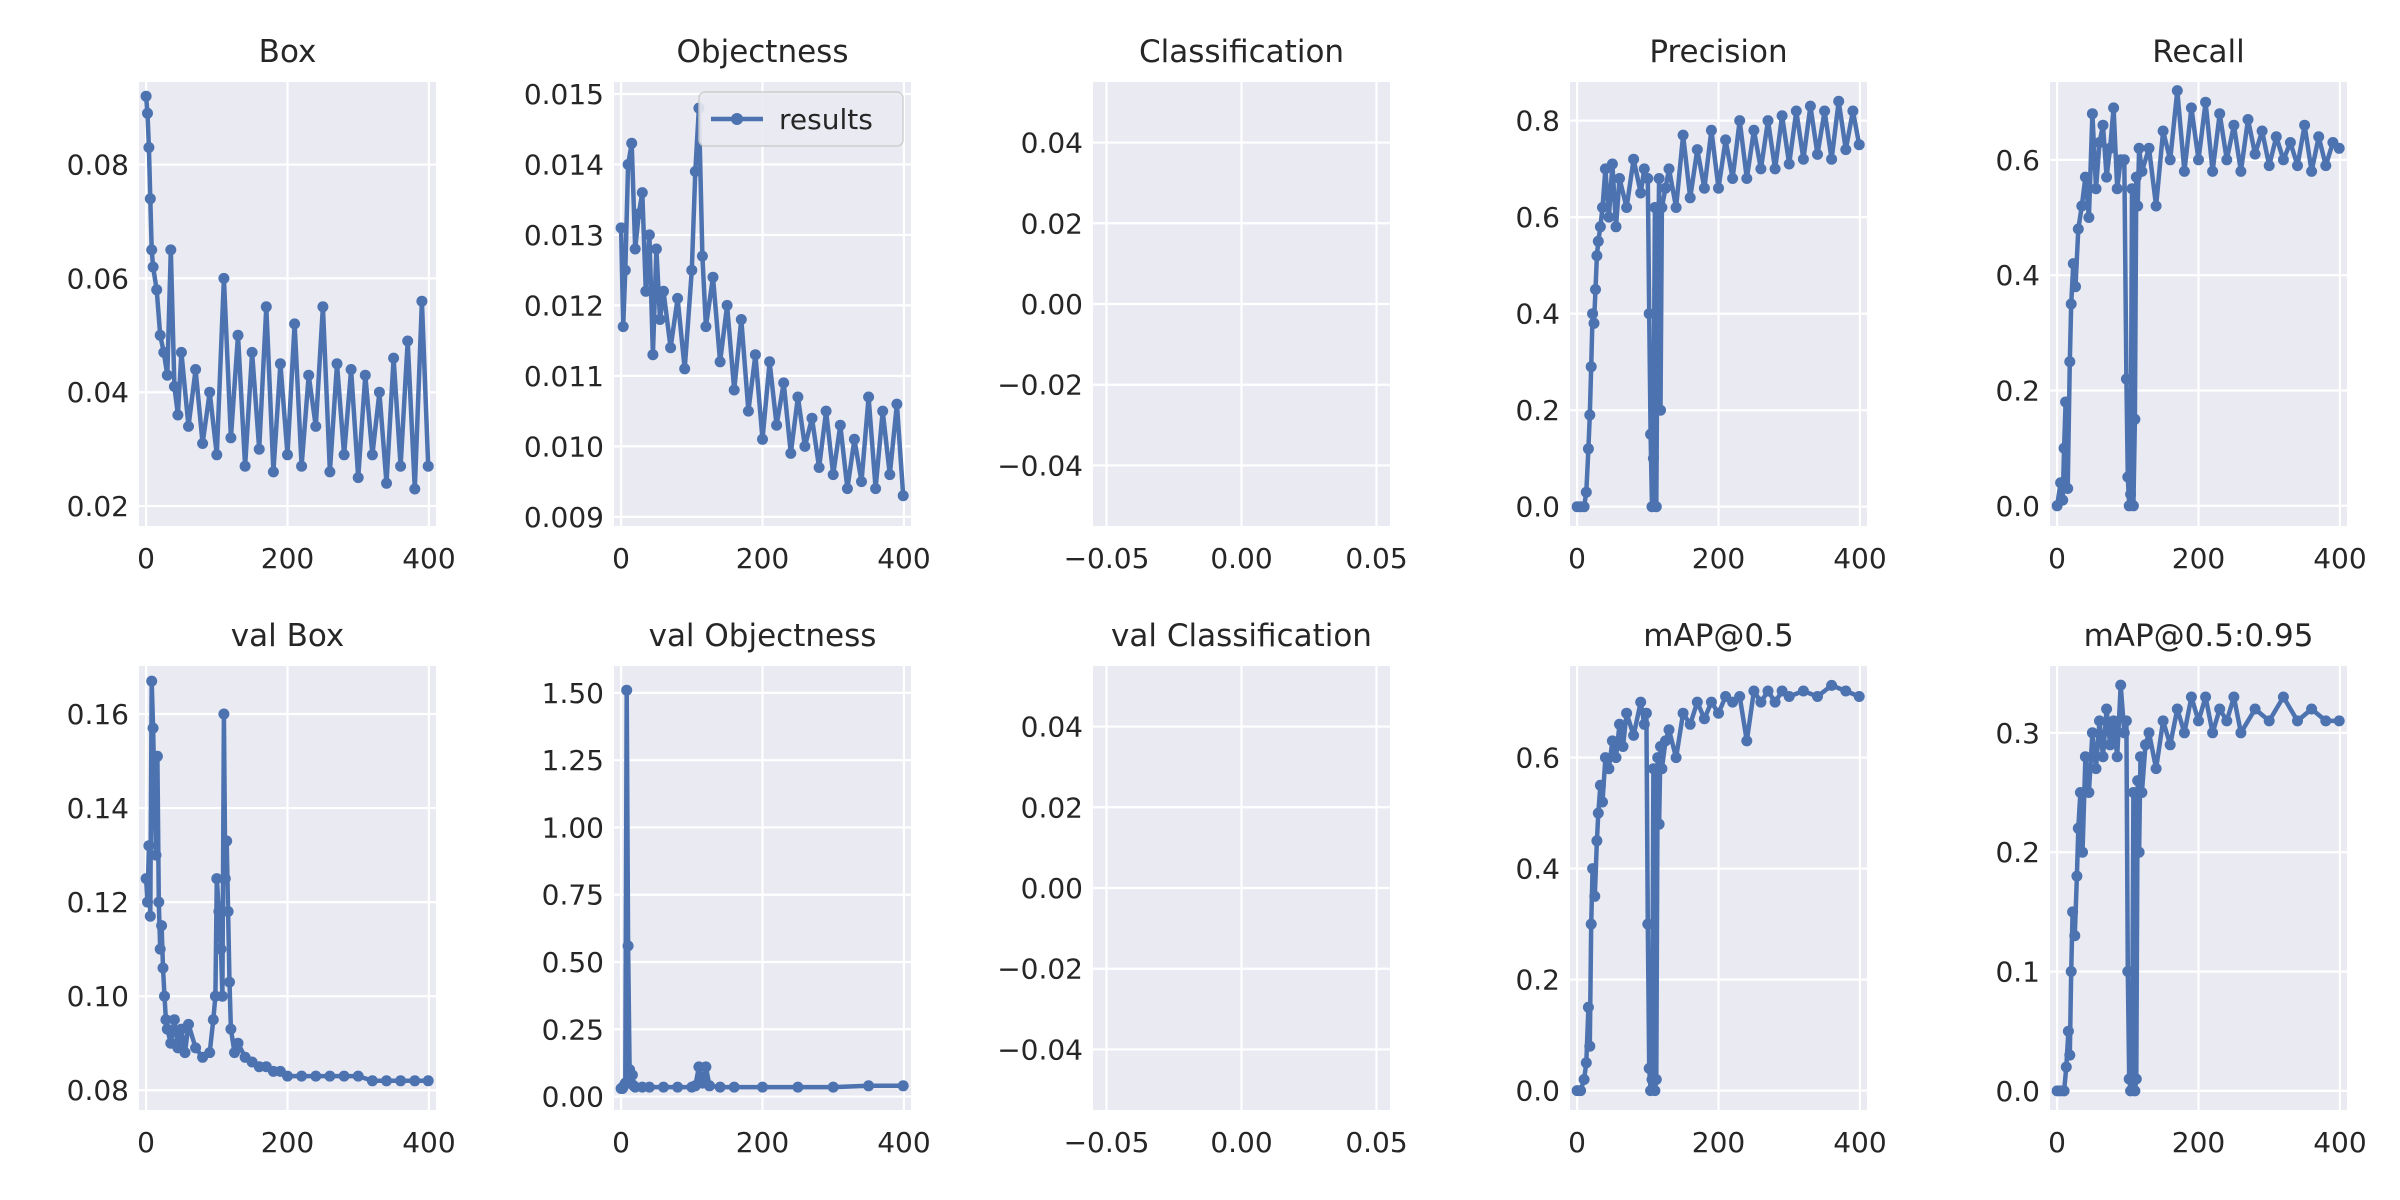  I want to click on chart-panel-val-box: 0 200 400 0.08 0.10 0.12 0.14 0.16 val Box, so click(261, 888).